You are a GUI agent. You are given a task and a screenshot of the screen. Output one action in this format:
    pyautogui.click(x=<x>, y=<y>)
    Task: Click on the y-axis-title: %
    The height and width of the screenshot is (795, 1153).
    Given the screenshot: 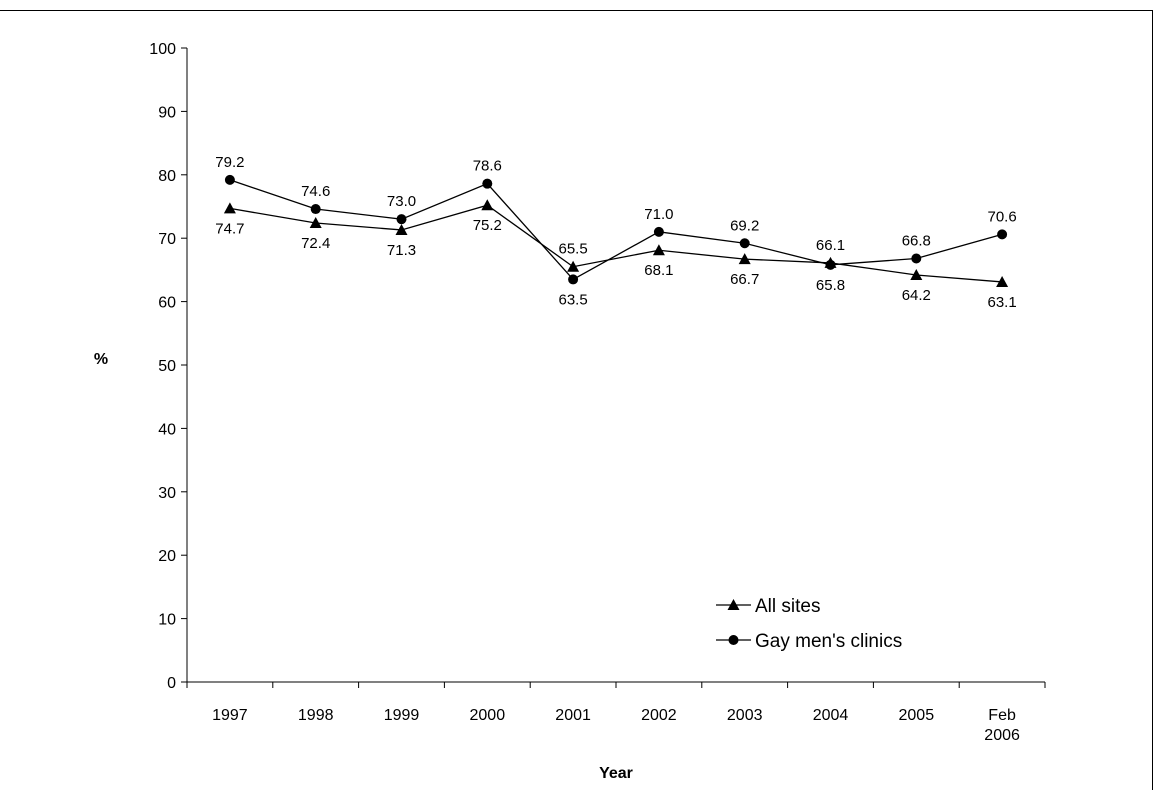 What is the action you would take?
    pyautogui.click(x=101, y=359)
    